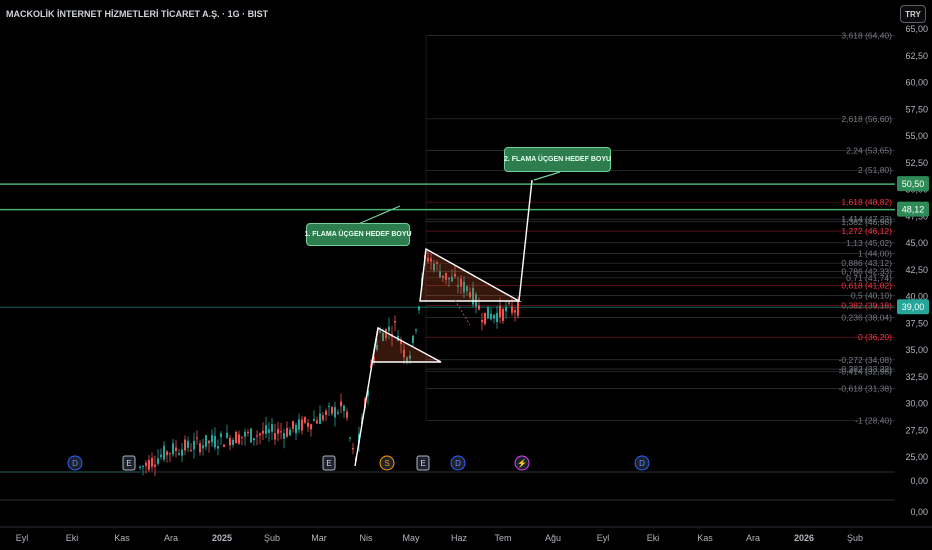 The width and height of the screenshot is (932, 550). What do you see at coordinates (871, 295) in the screenshot?
I see `fib-level-label: 0,5 (40,10)` at bounding box center [871, 295].